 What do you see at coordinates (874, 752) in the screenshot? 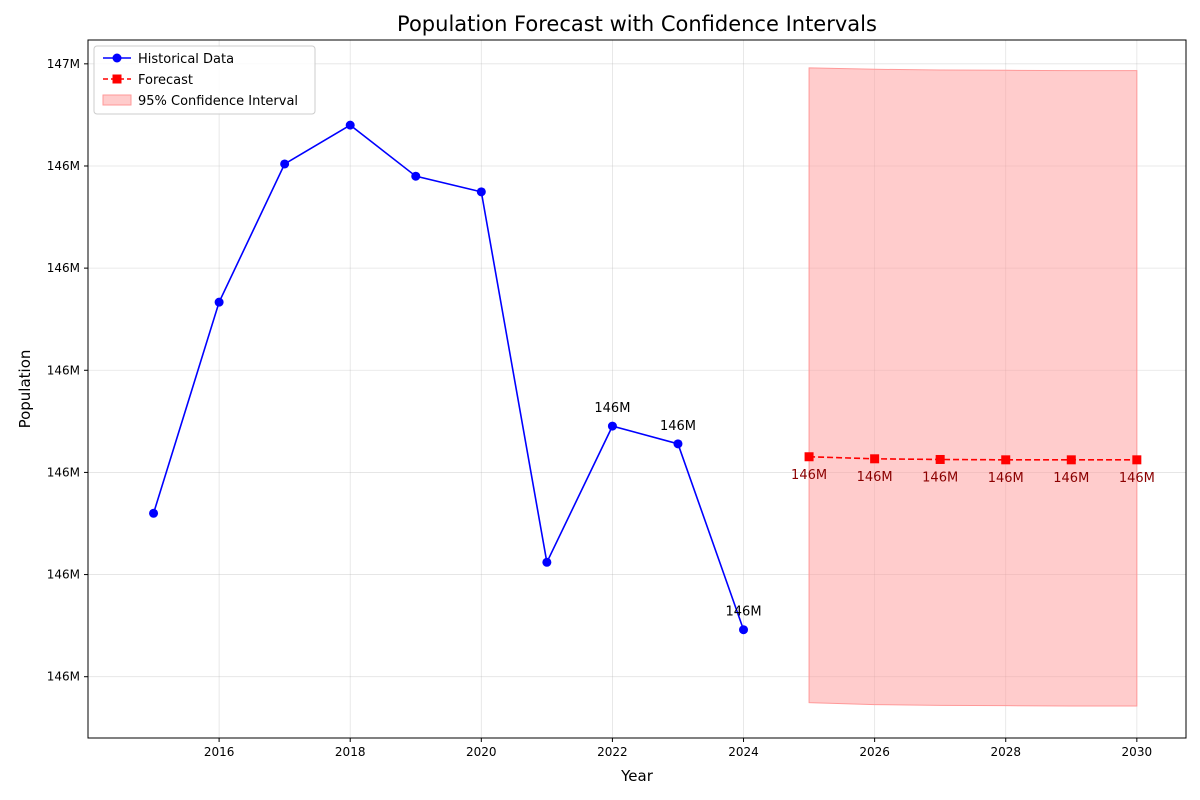
I see `x-tick-label: 2026` at bounding box center [874, 752].